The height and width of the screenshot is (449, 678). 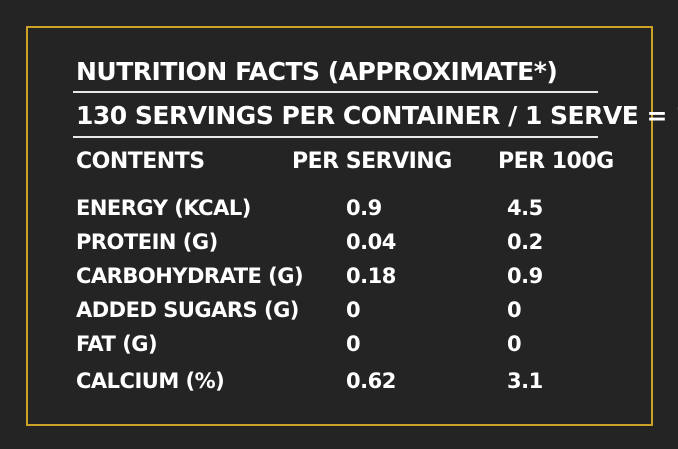 I want to click on row-per-serving-value: 0.9, so click(x=364, y=208).